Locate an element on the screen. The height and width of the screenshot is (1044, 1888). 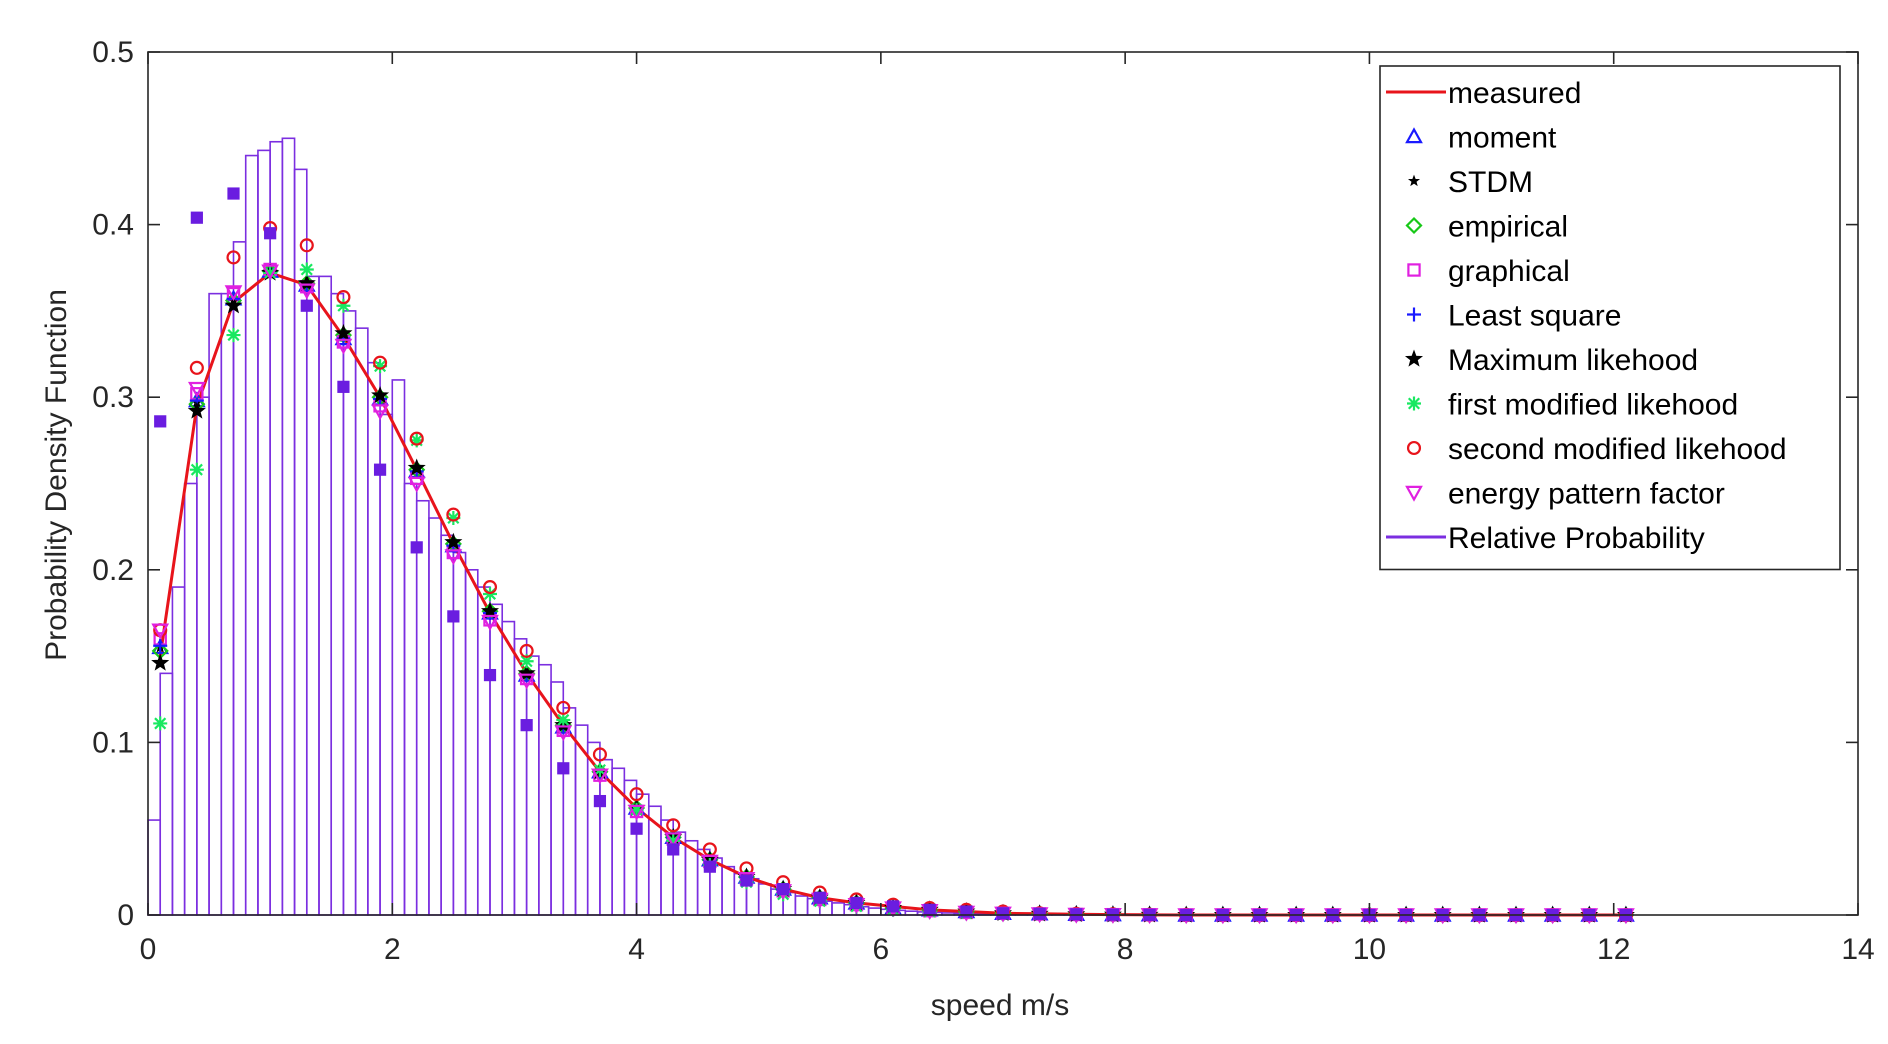
legend-item-graphical: graphical is located at coordinates (1488, 271).